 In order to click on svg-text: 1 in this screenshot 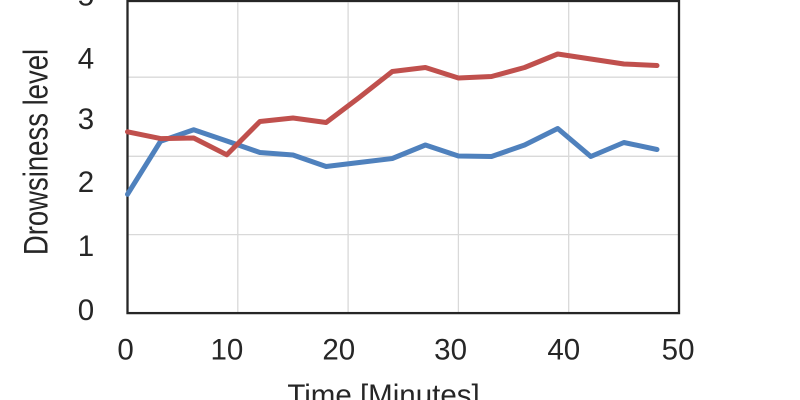, I will do `click(86, 246)`.